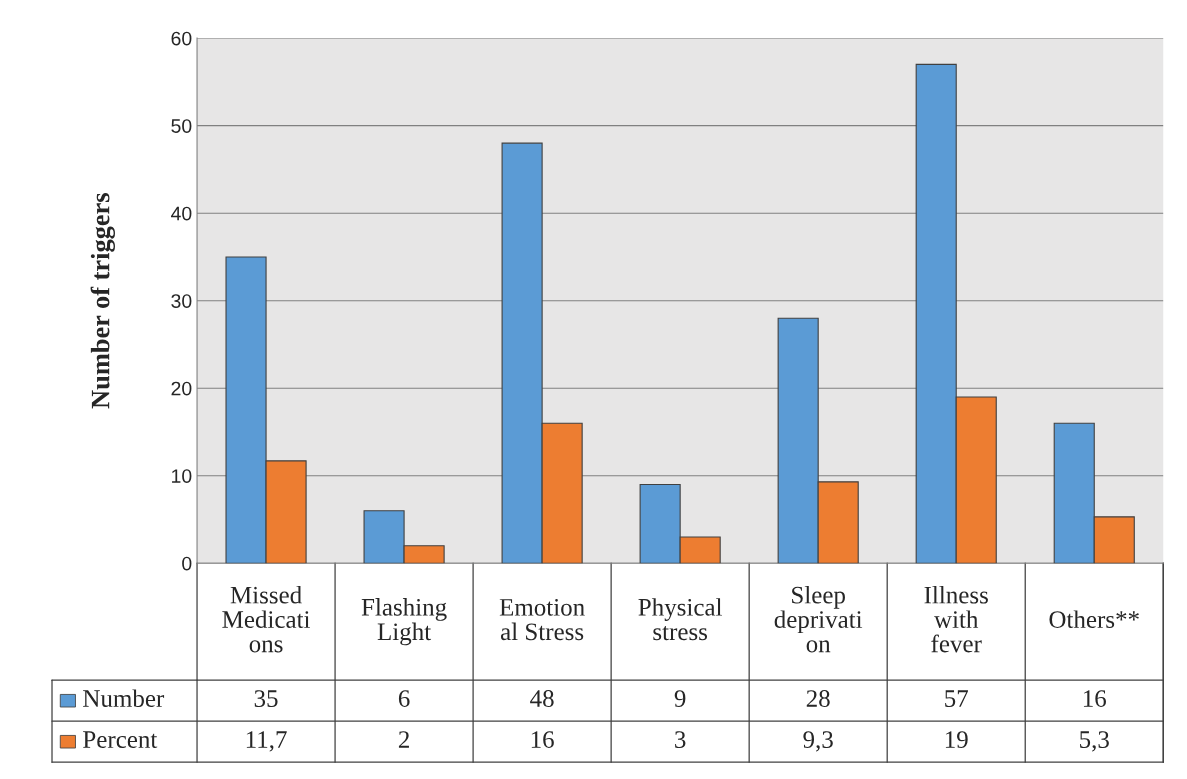 This screenshot has height=779, width=1187. Describe the element at coordinates (102, 301) in the screenshot. I see `y-axis-title: Number of triggers` at that location.